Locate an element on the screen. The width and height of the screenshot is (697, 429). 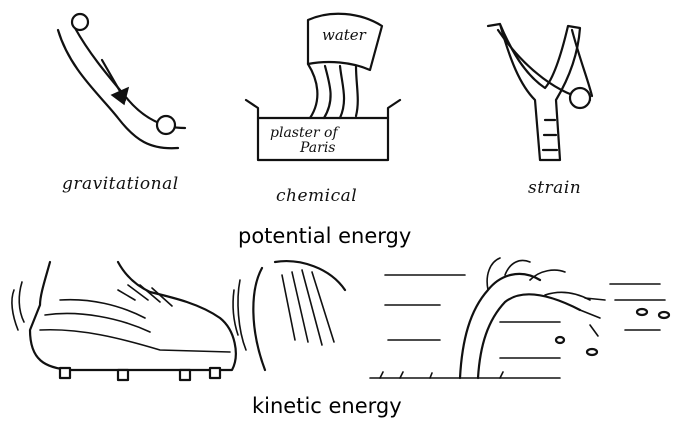
ball-bottom-icon is located at coordinates (166, 125).